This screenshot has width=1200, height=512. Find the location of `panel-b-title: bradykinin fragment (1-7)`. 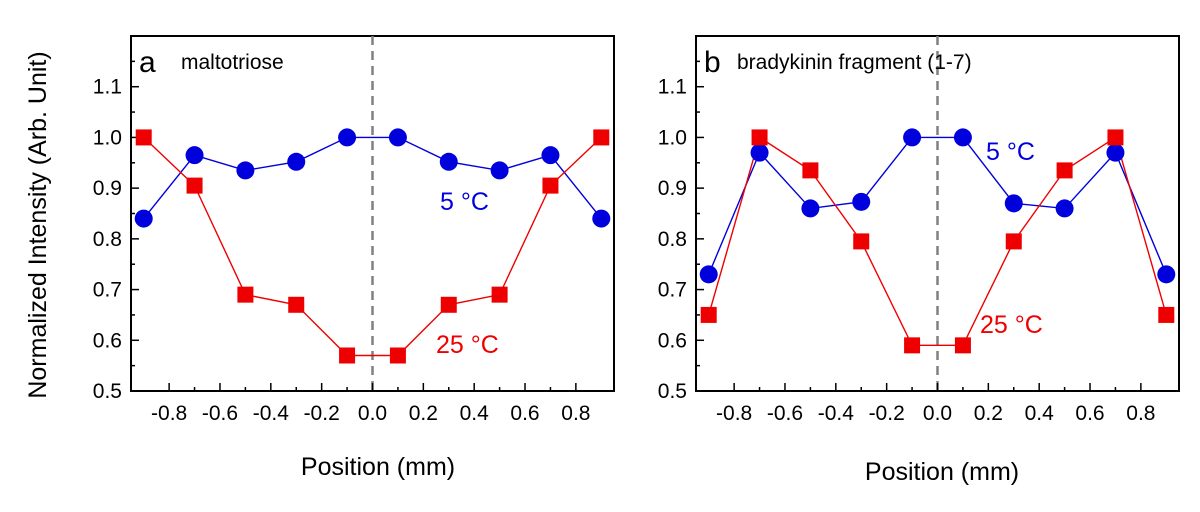

panel-b-title: bradykinin fragment (1-7) is located at coordinates (854, 62).